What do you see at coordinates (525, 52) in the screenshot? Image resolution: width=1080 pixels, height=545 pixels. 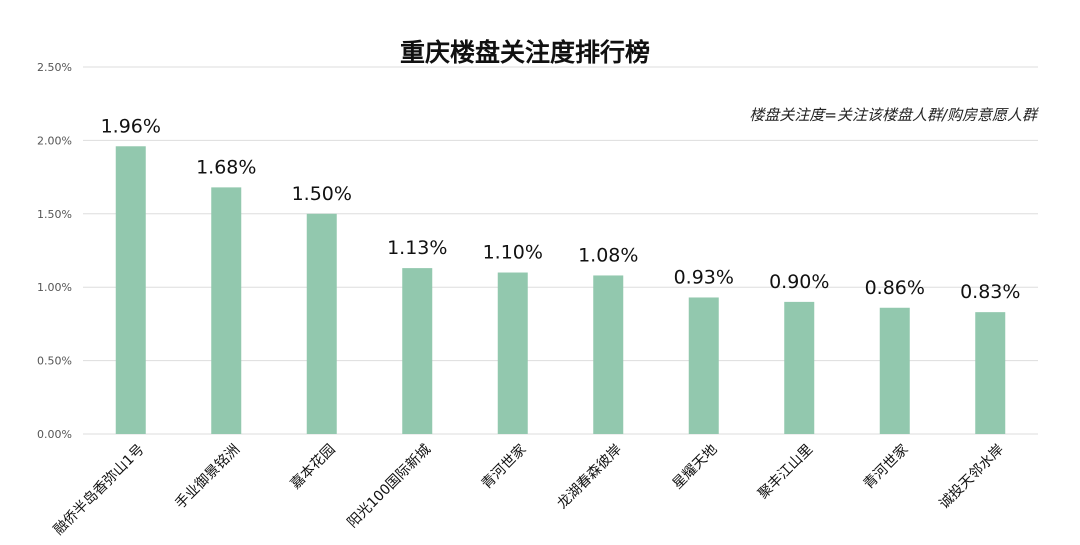 I see `chart-title: 重庆楼盘关注度排行榜` at bounding box center [525, 52].